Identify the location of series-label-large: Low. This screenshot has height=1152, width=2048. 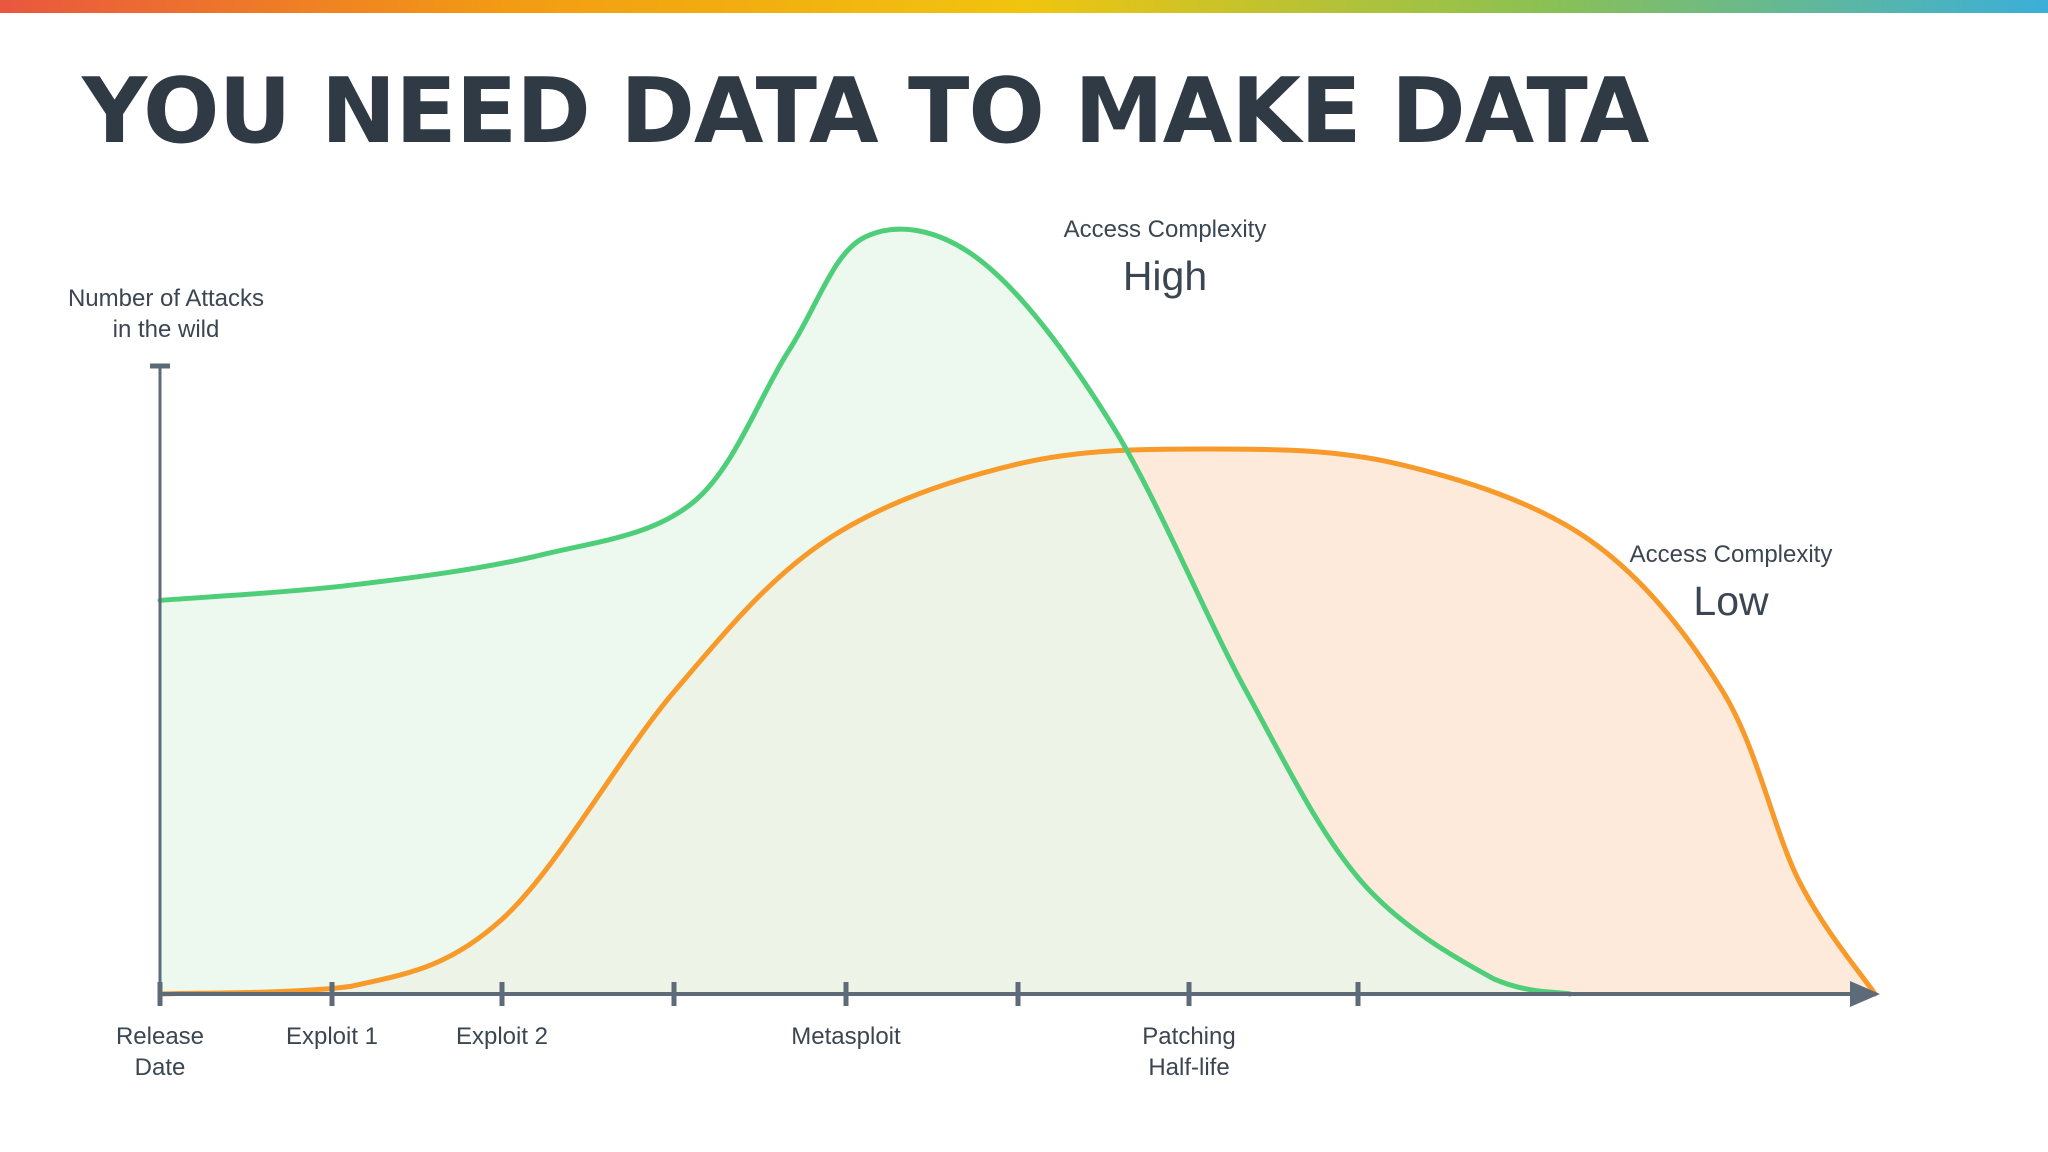
(1731, 601).